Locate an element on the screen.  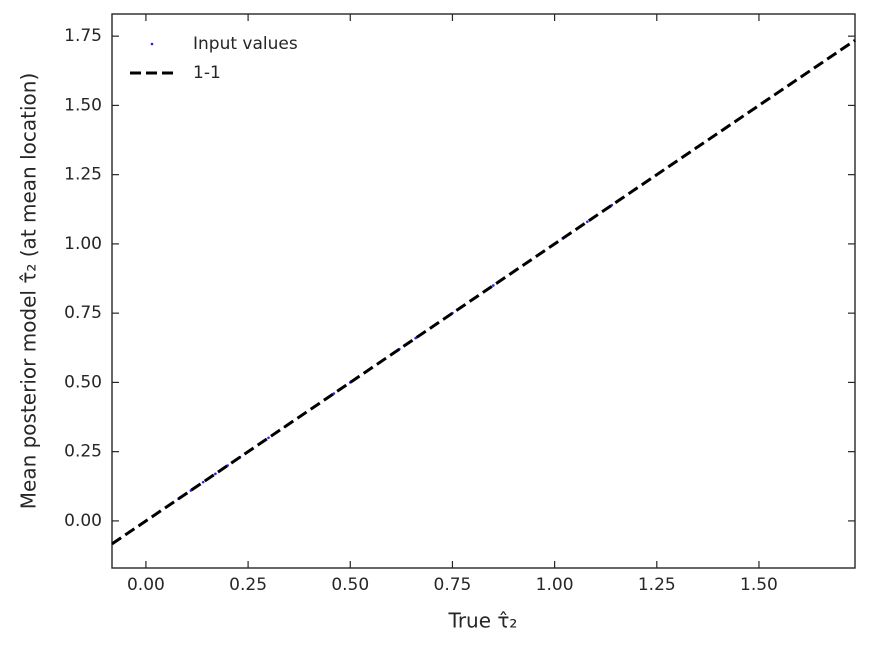
x-tick-label: 0.25 is located at coordinates (248, 585).